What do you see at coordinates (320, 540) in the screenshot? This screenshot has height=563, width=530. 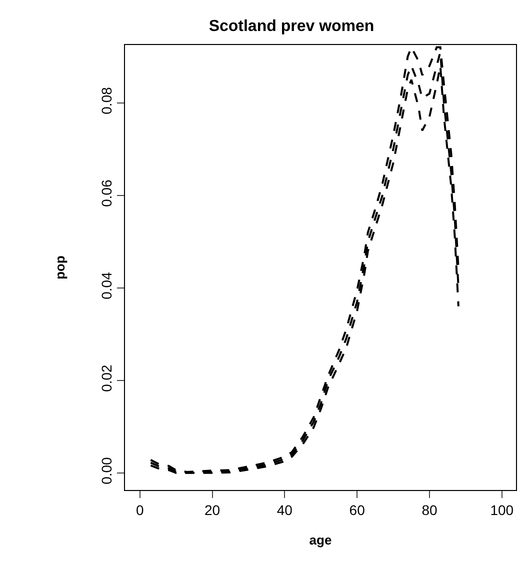 I see `x-axis-title: age` at bounding box center [320, 540].